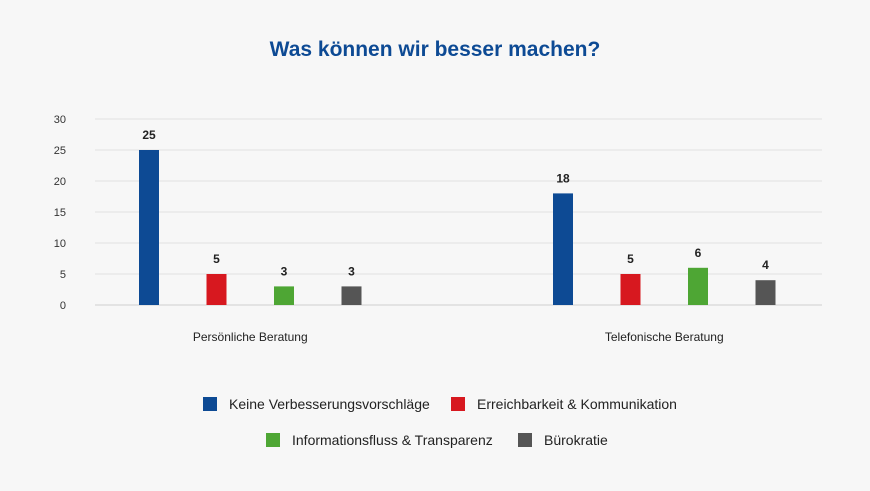 Image resolution: width=870 pixels, height=491 pixels. Describe the element at coordinates (149, 135) in the screenshot. I see `data-label: 25` at that location.